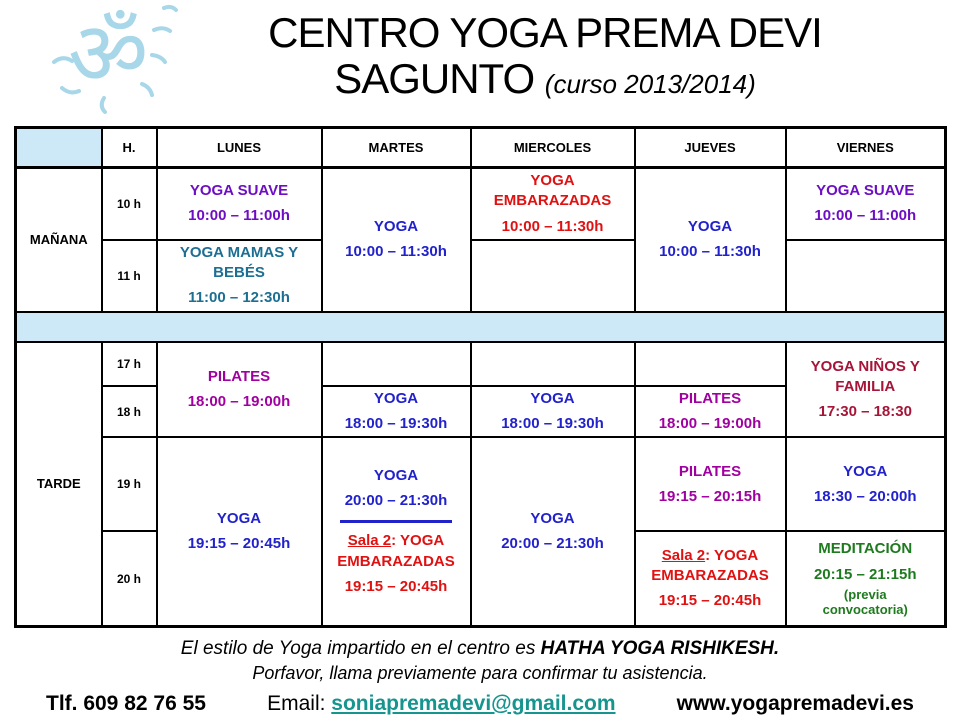  I want to click on cell-divider-line, so click(396, 522).